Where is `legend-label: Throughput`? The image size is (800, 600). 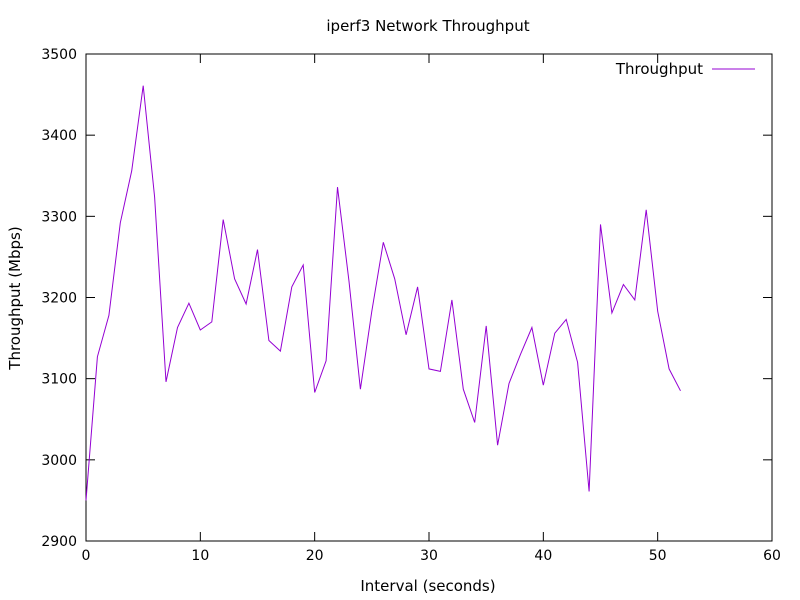 legend-label: Throughput is located at coordinates (659, 69).